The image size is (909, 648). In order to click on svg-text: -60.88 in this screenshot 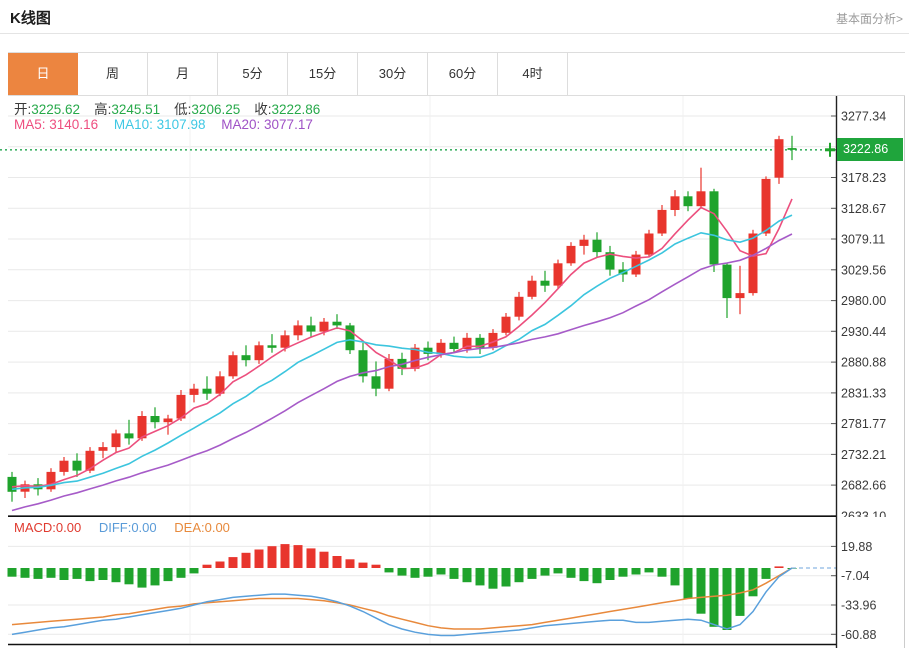, I will do `click(858, 635)`.